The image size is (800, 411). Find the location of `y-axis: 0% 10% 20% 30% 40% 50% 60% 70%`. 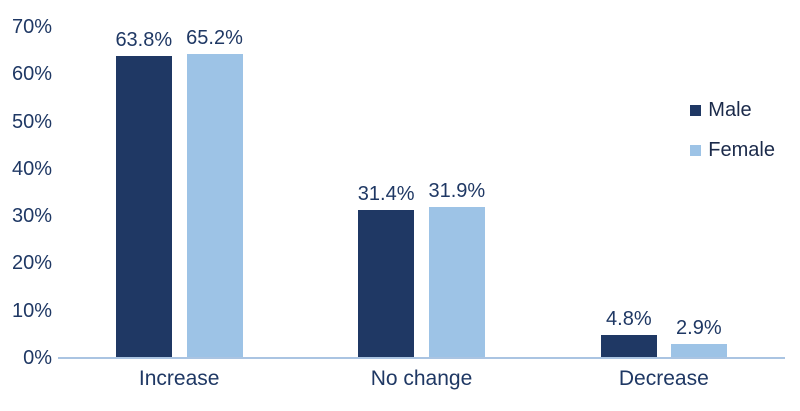

y-axis: 0% 10% 20% 30% 40% 50% 60% 70% is located at coordinates (26, 192).